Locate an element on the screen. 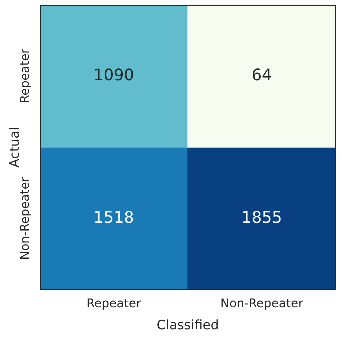  x-axis-title: Classified is located at coordinates (188, 326).